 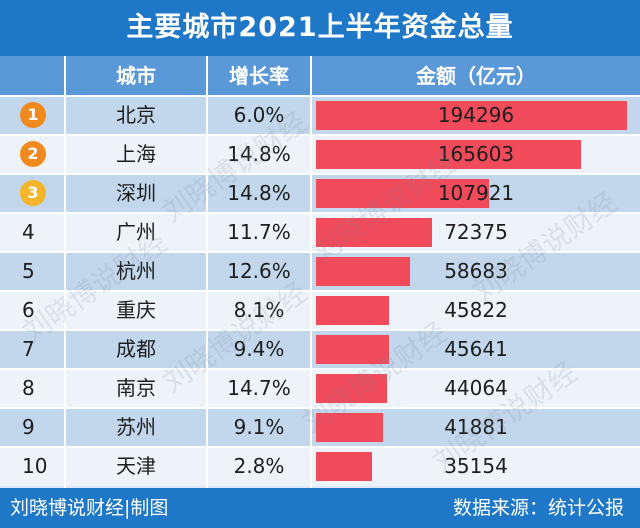 I want to click on rank-label: 8, so click(x=28, y=388).